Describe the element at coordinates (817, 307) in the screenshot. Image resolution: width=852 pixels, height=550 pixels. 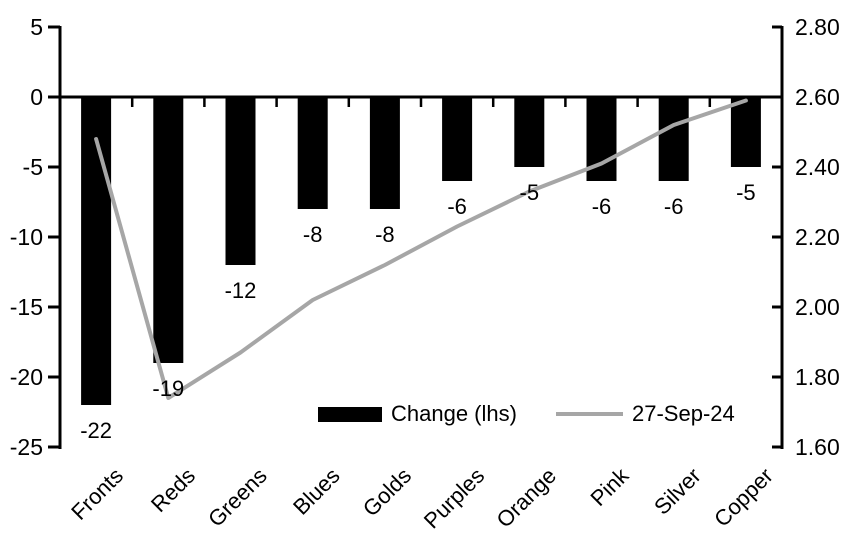
I see `right-axis-tick-label: 2.00` at that location.